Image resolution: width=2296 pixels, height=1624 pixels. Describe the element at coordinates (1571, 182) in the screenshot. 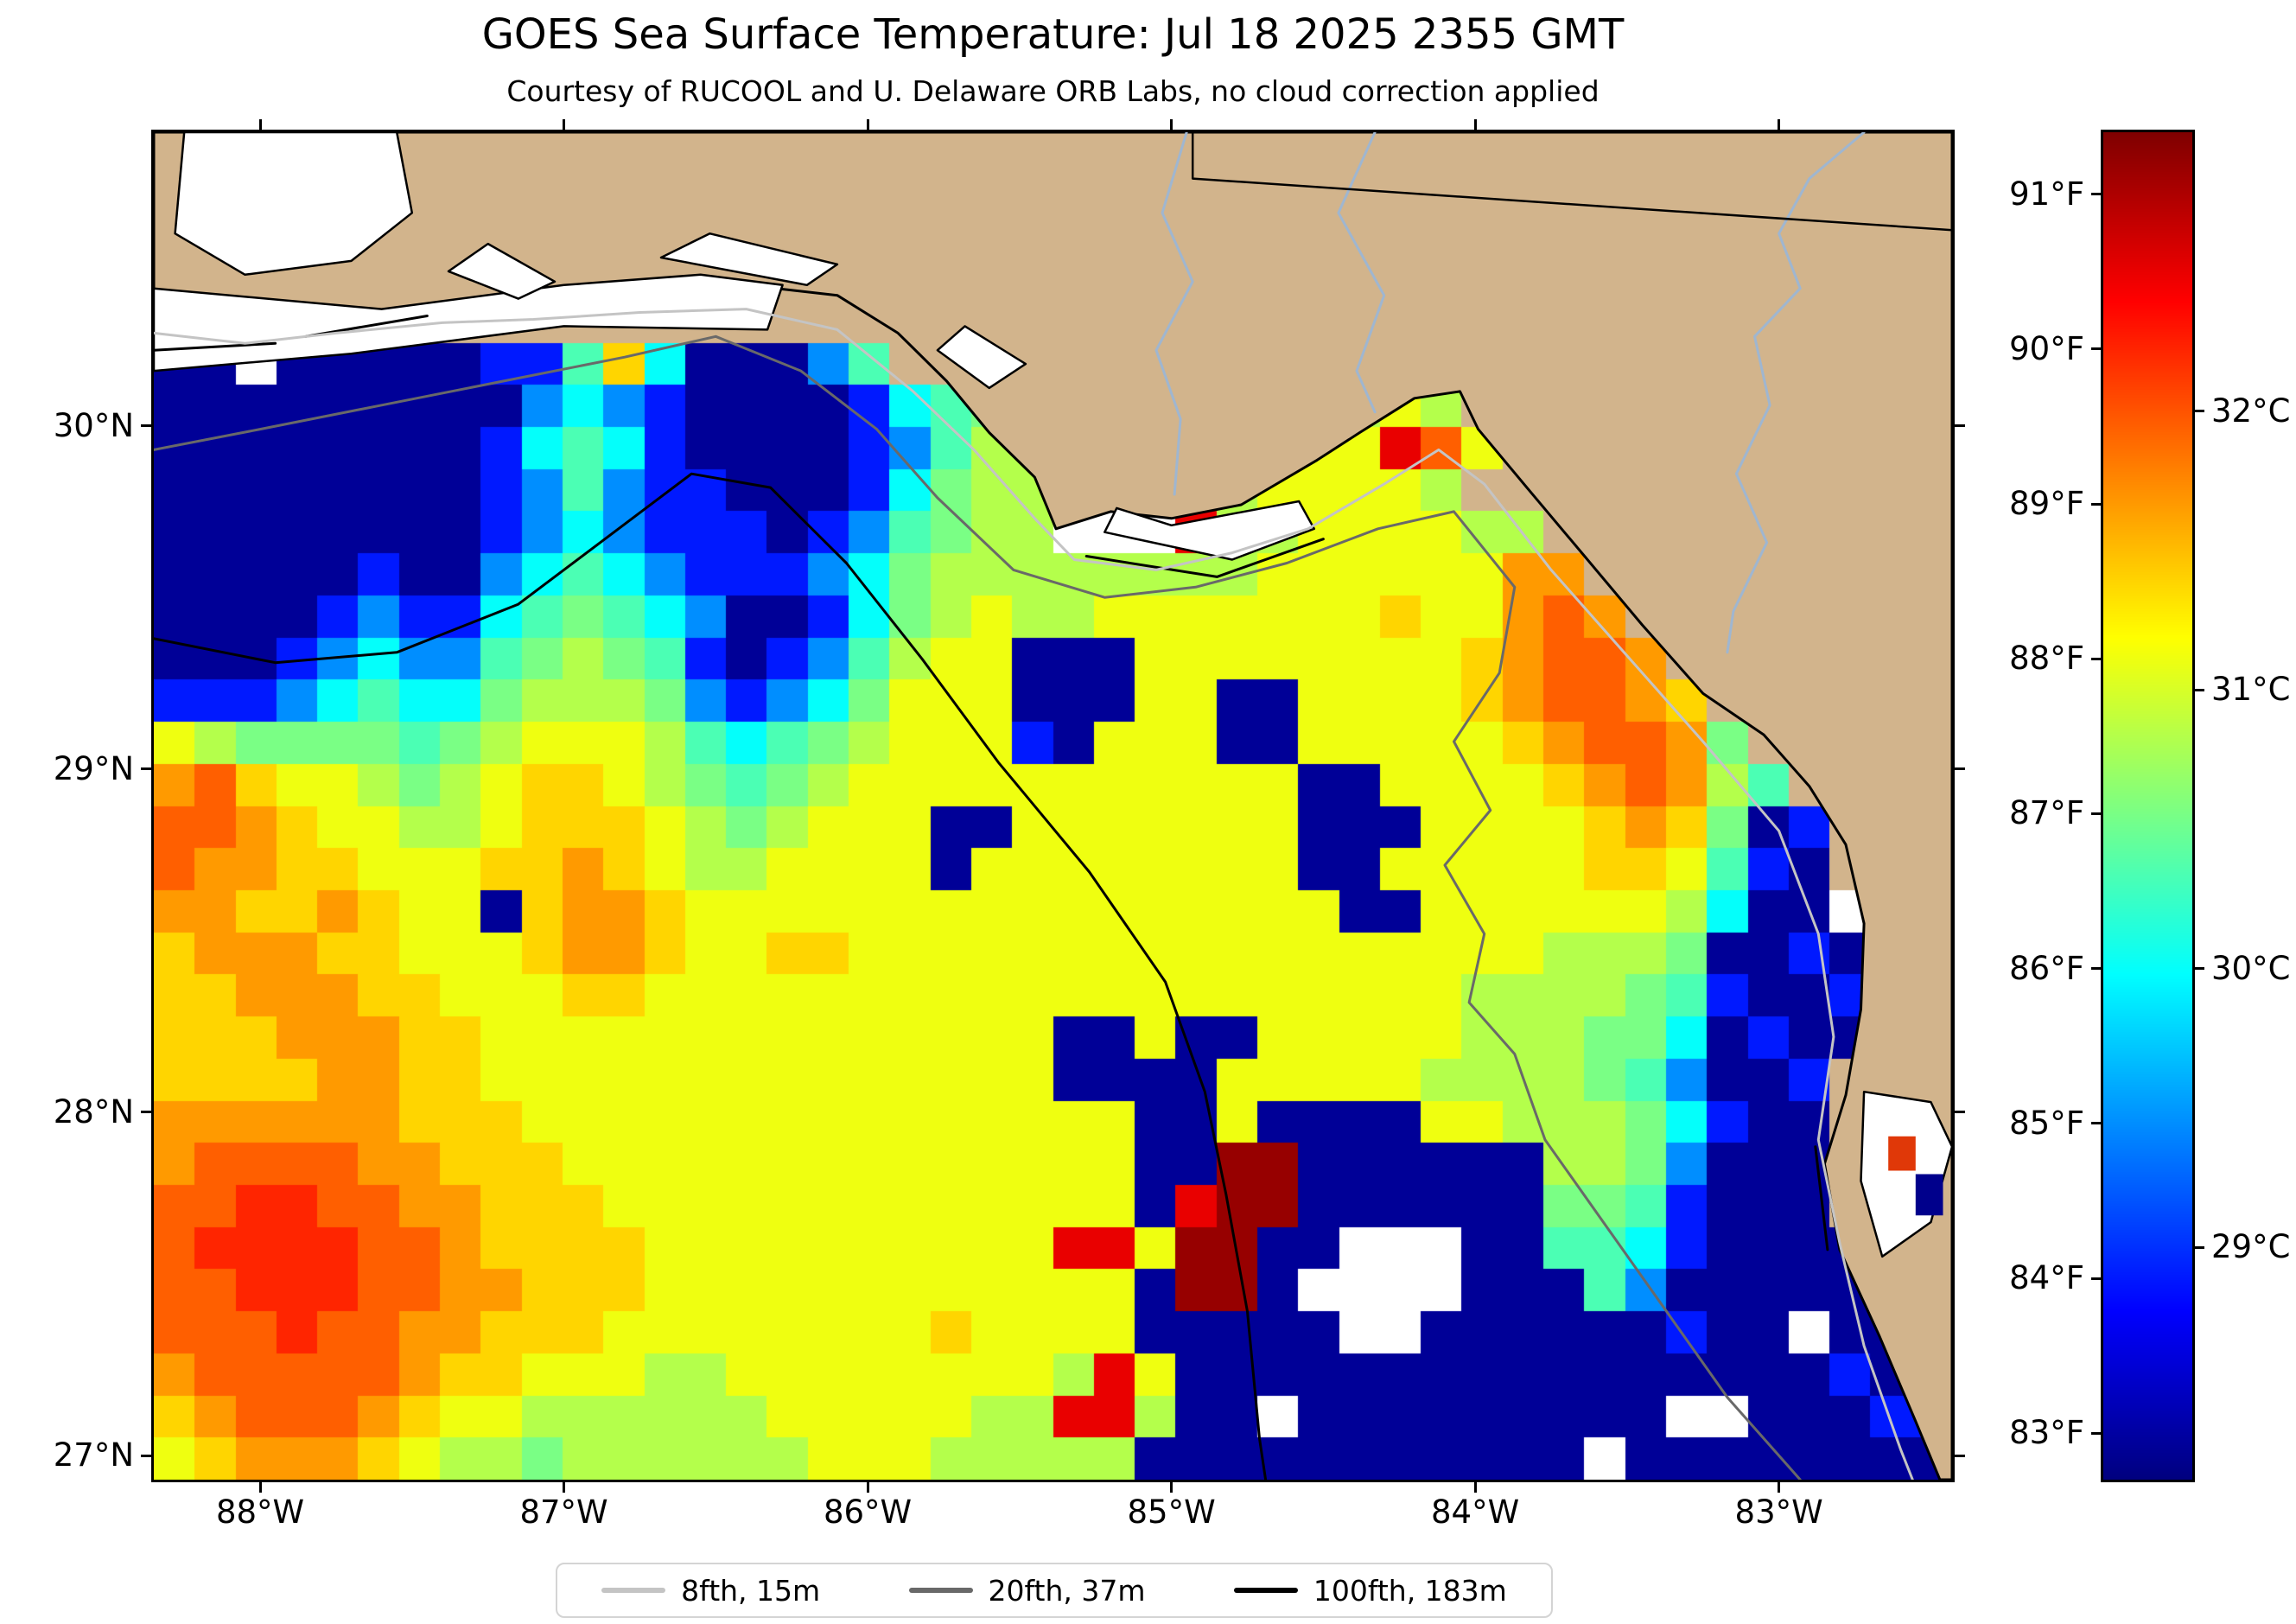

I see `state-border-line` at that location.